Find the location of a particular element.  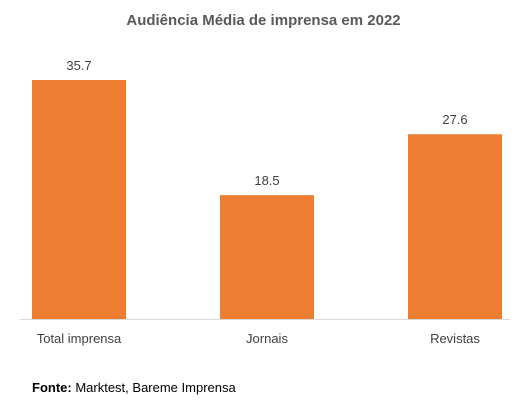

bar-total-imprensa is located at coordinates (79, 199).